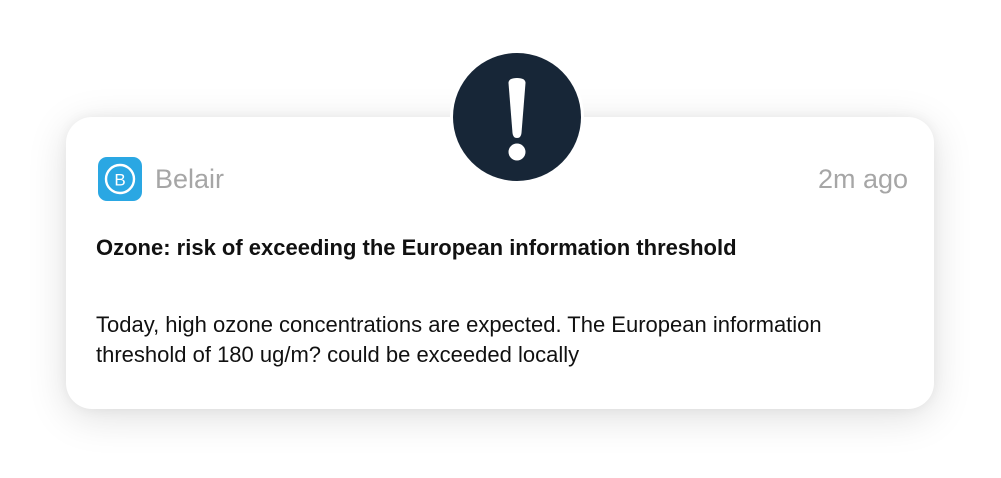 This screenshot has height=478, width=1001. What do you see at coordinates (517, 117) in the screenshot?
I see `exclamation-icon` at bounding box center [517, 117].